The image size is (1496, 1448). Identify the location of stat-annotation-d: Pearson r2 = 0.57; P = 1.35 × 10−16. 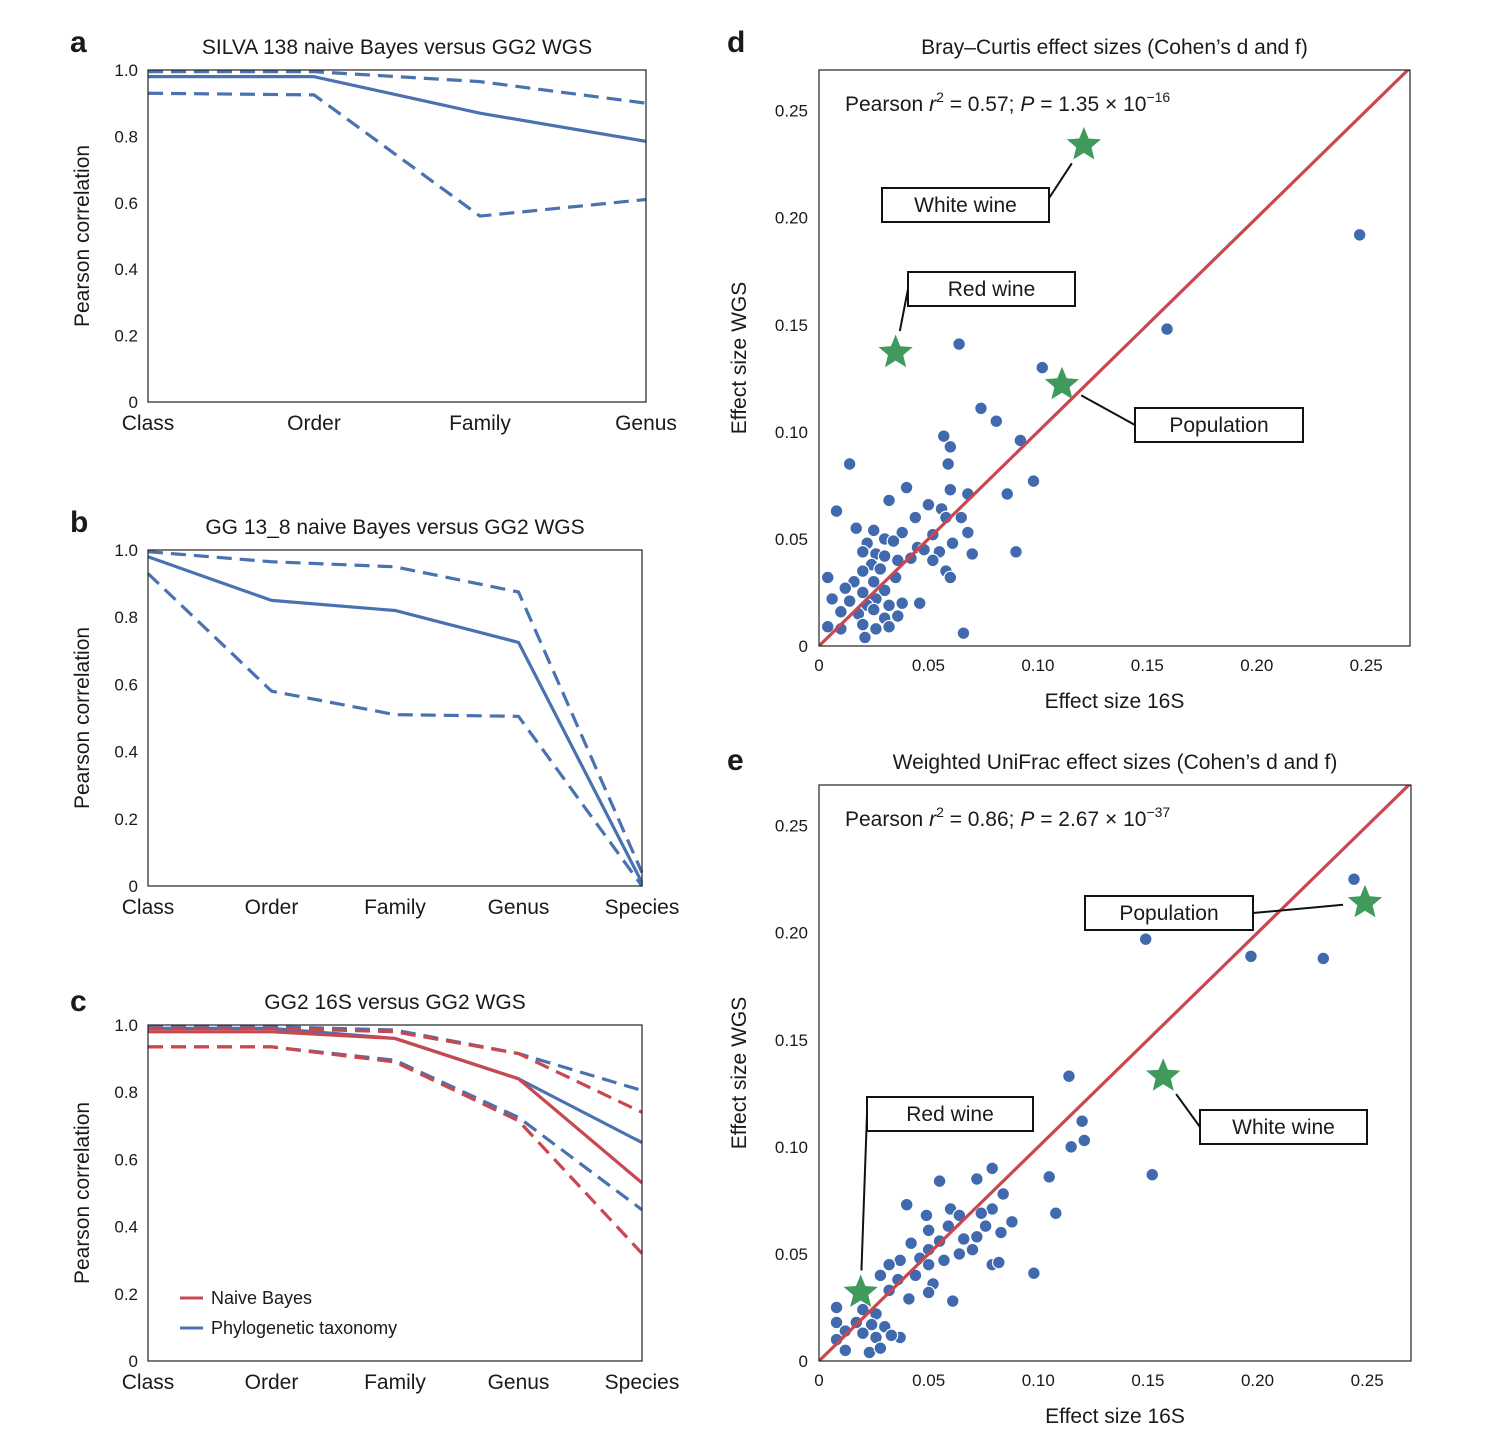
(1007, 102).